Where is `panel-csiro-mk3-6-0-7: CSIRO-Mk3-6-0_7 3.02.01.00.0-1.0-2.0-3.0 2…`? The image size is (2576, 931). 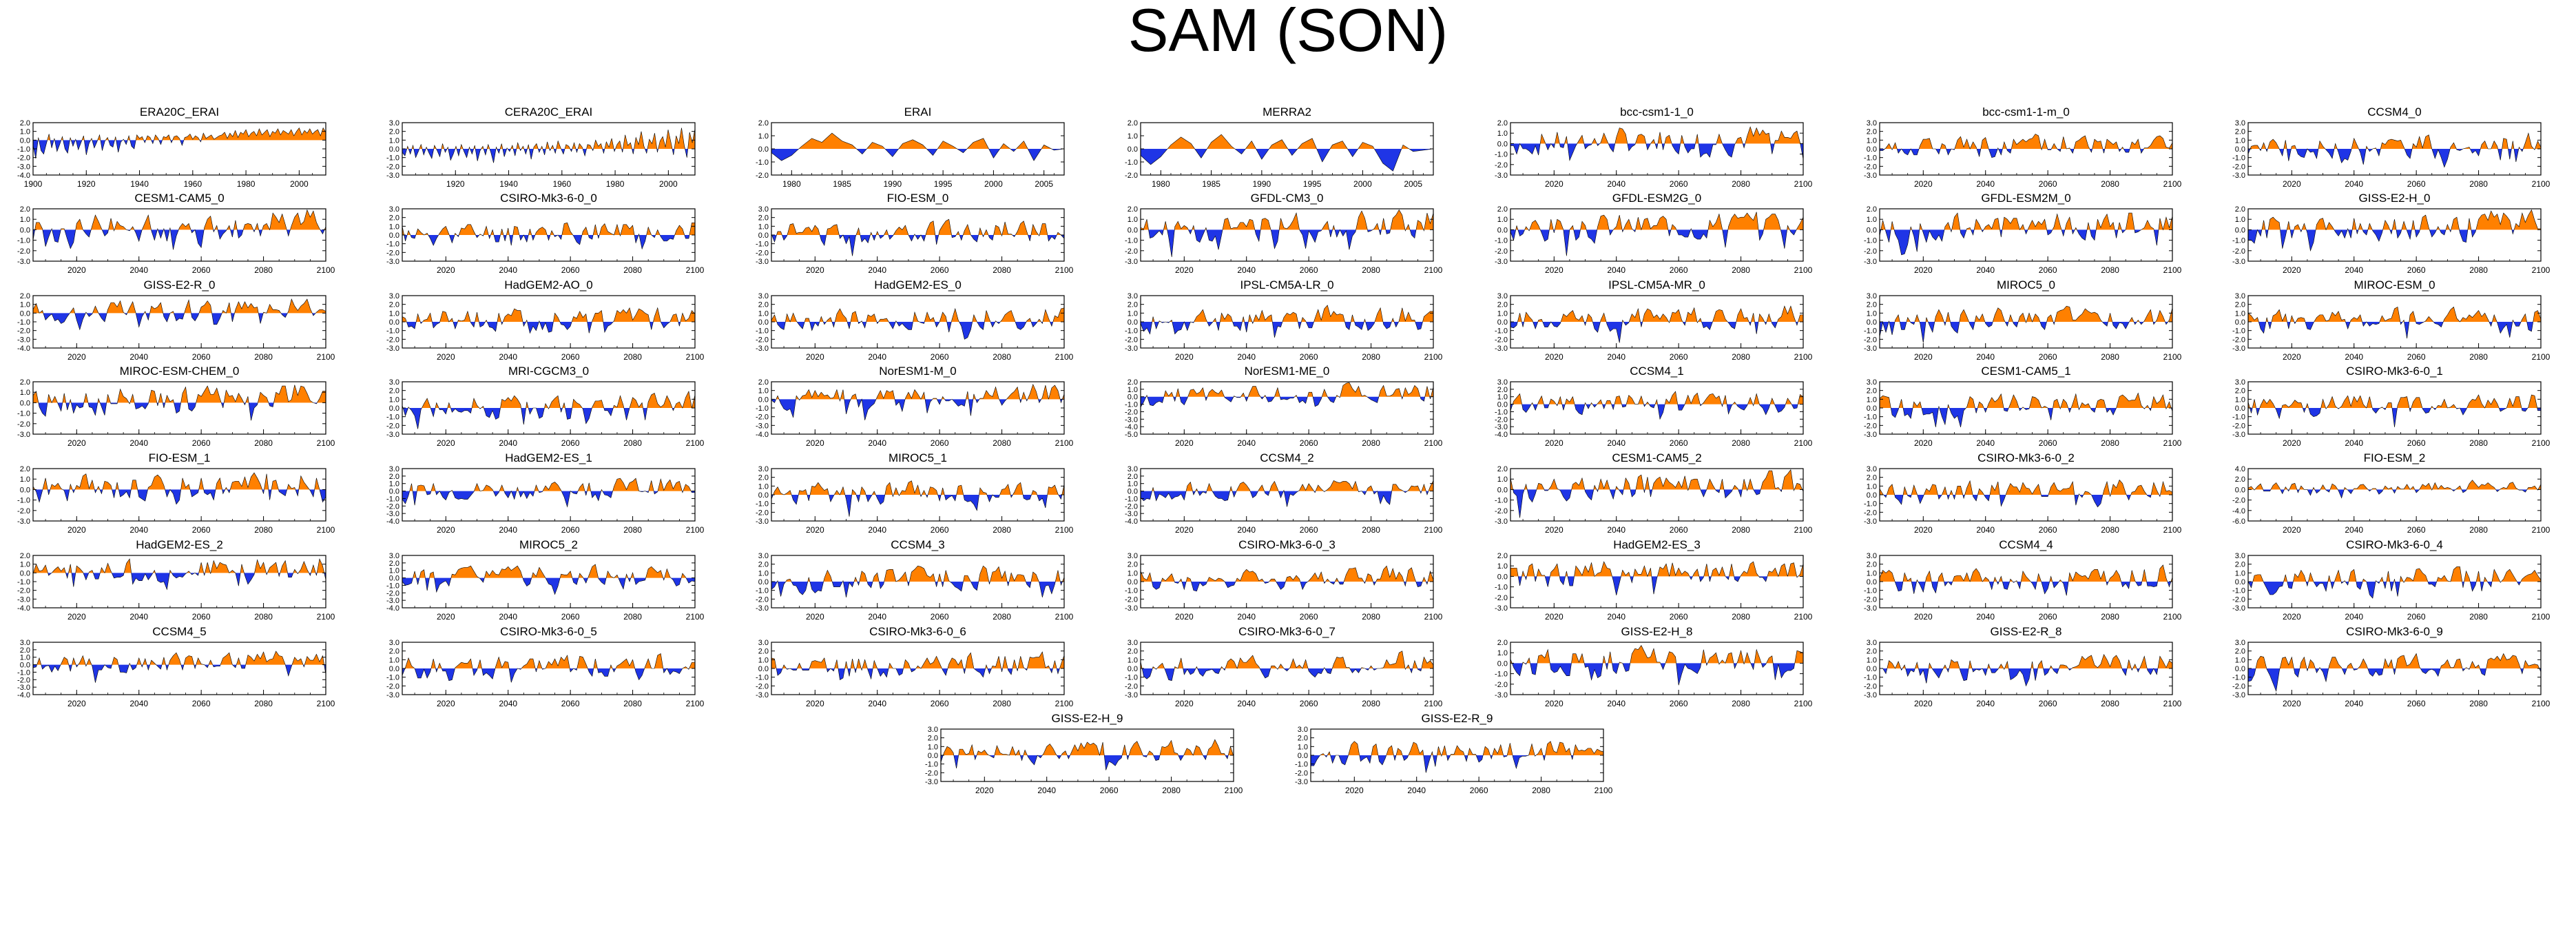 panel-csiro-mk3-6-0-7: CSIRO-Mk3-6-0_7 3.02.01.00.0-1.0-2.0-3.0 2… is located at coordinates (1284, 666).